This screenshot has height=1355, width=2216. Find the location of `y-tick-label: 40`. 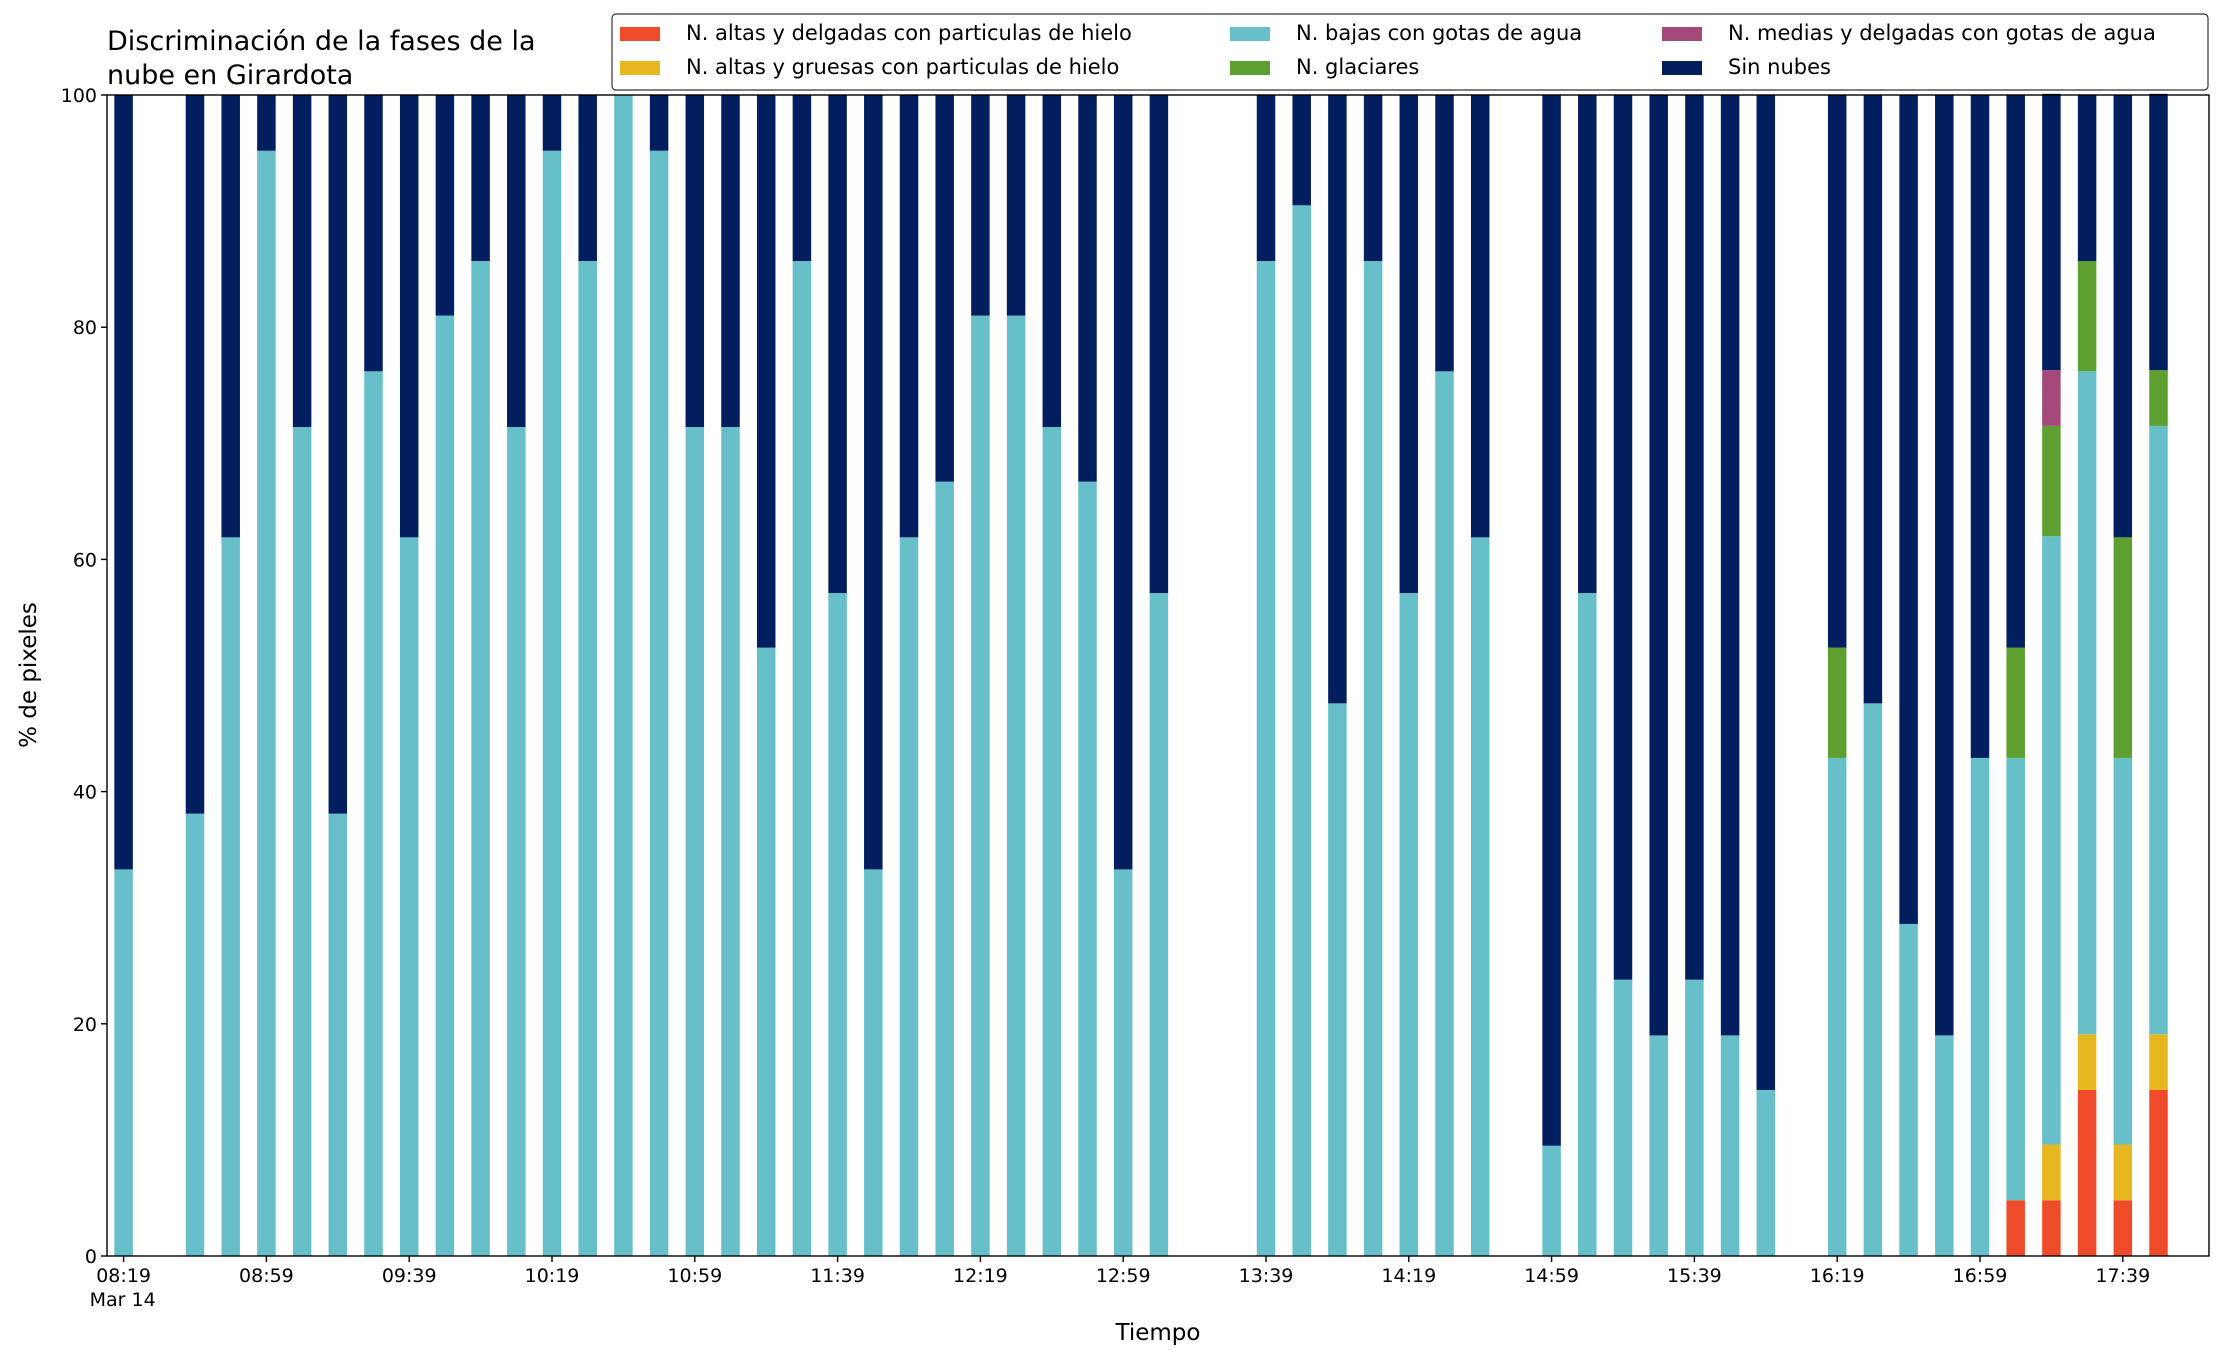

y-tick-label: 40 is located at coordinates (85, 793).